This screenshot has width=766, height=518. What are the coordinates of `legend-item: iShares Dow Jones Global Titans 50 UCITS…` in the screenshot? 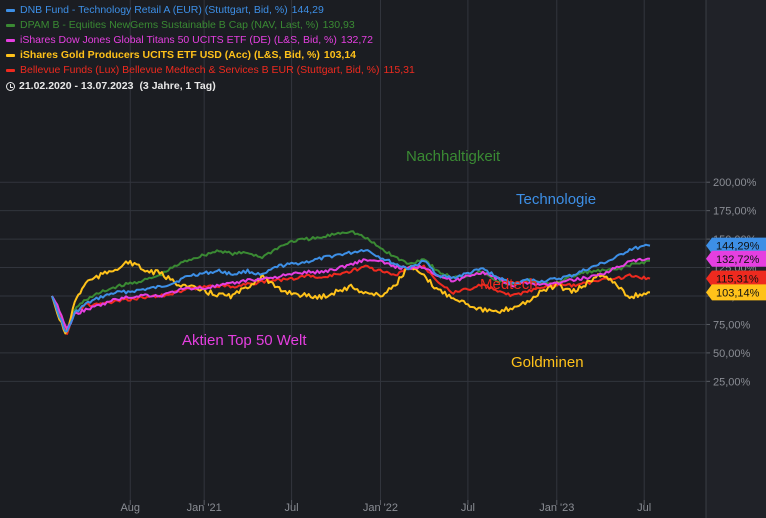 It's located at (210, 40).